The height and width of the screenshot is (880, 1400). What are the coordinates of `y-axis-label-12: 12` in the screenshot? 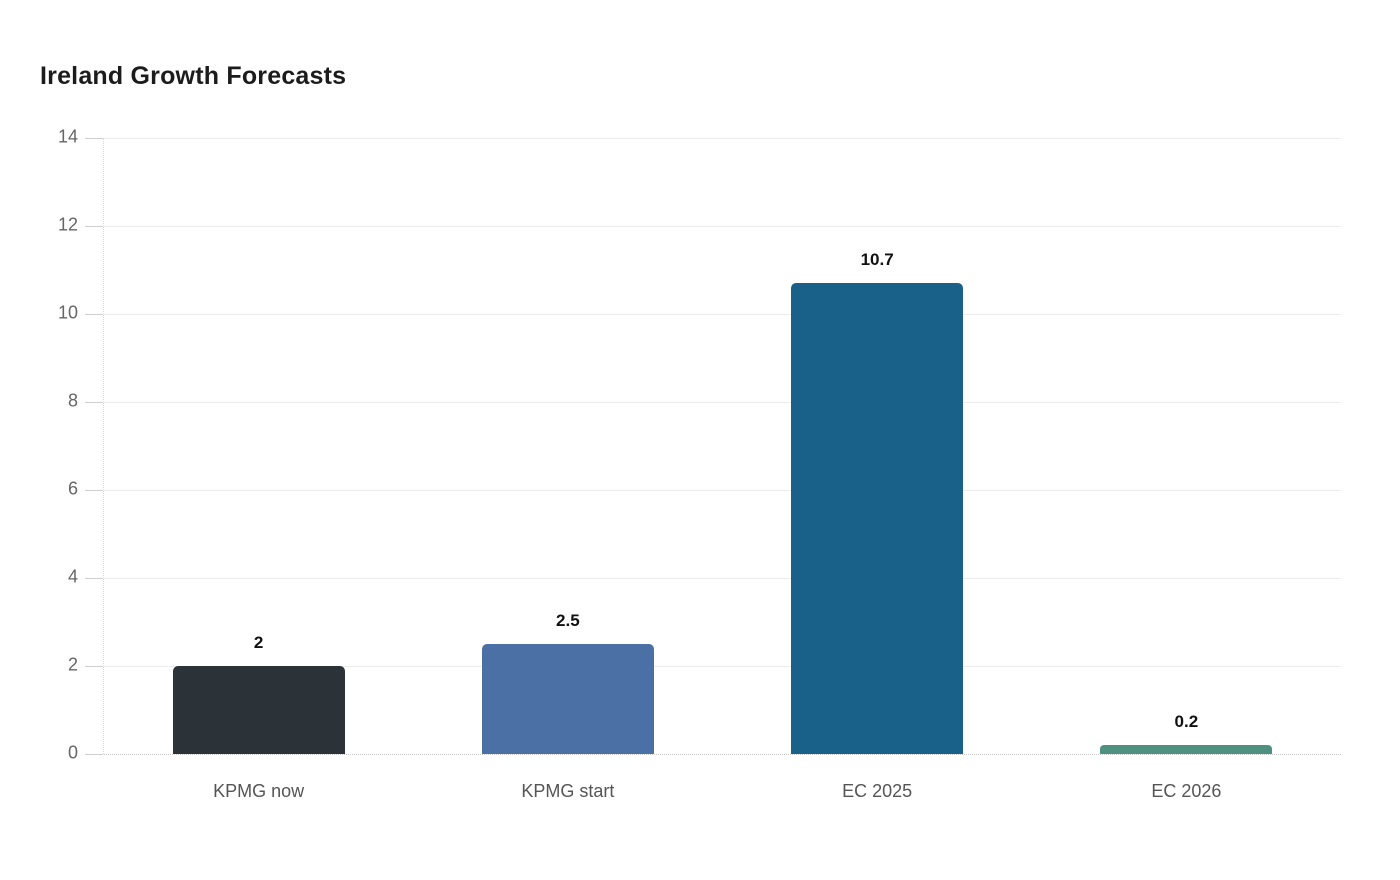 It's located at (67, 224).